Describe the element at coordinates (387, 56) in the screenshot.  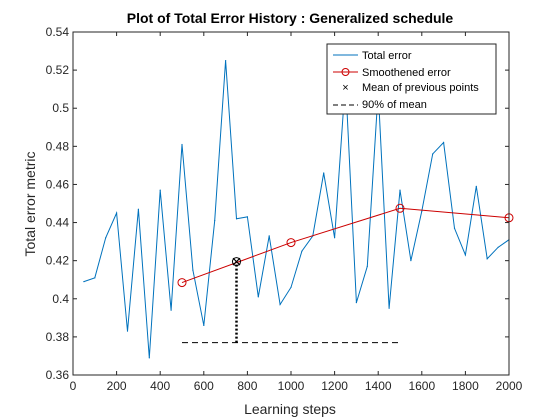
I see `legend-label-total-error: Total error` at that location.